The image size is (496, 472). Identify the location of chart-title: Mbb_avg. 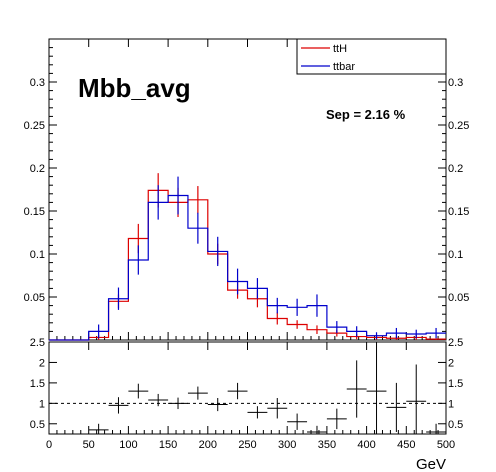
(134, 88).